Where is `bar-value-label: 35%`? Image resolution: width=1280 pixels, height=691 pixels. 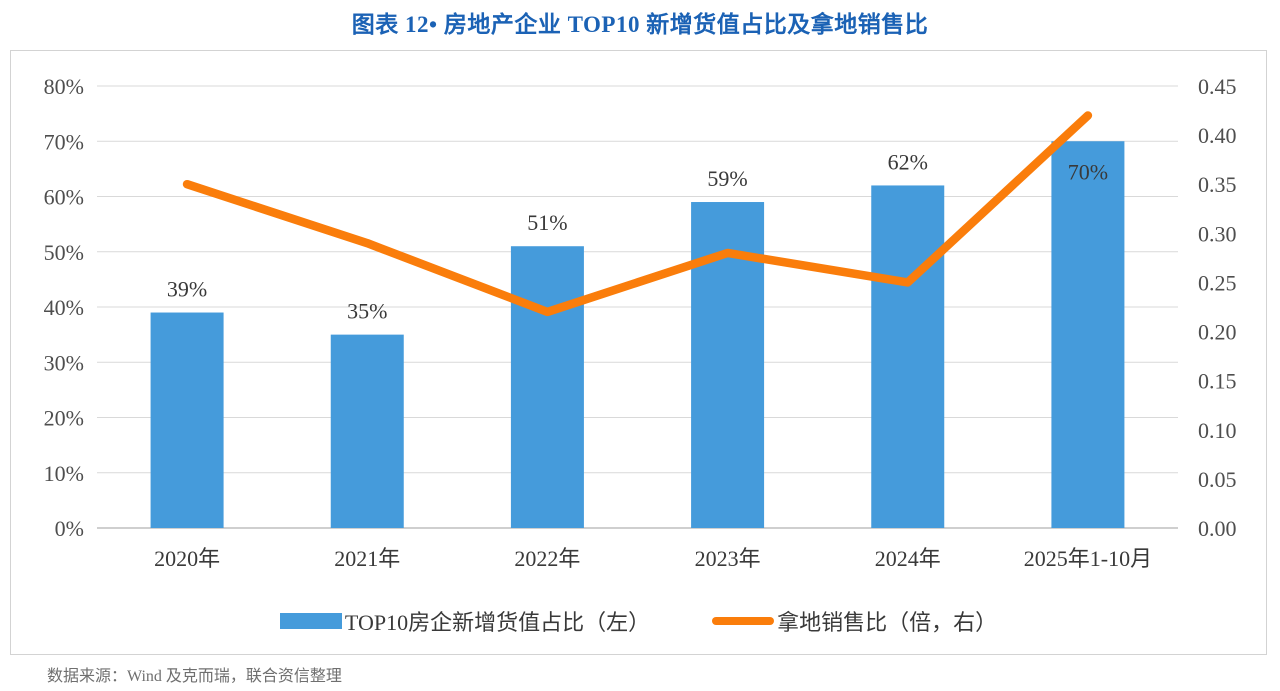 bar-value-label: 35% is located at coordinates (367, 311).